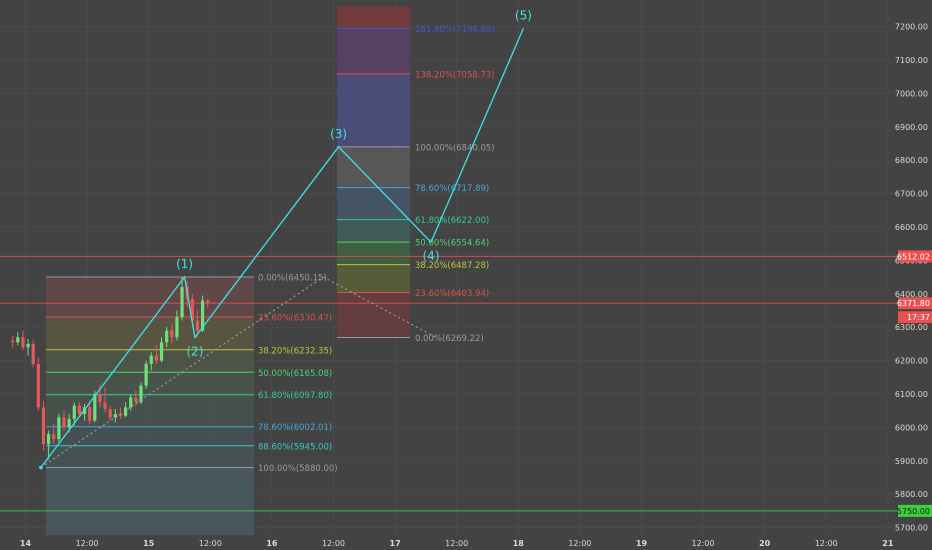 The image size is (932, 550). What do you see at coordinates (295, 428) in the screenshot?
I see `fib-level-label: 78.60%(6002.01)` at bounding box center [295, 428].